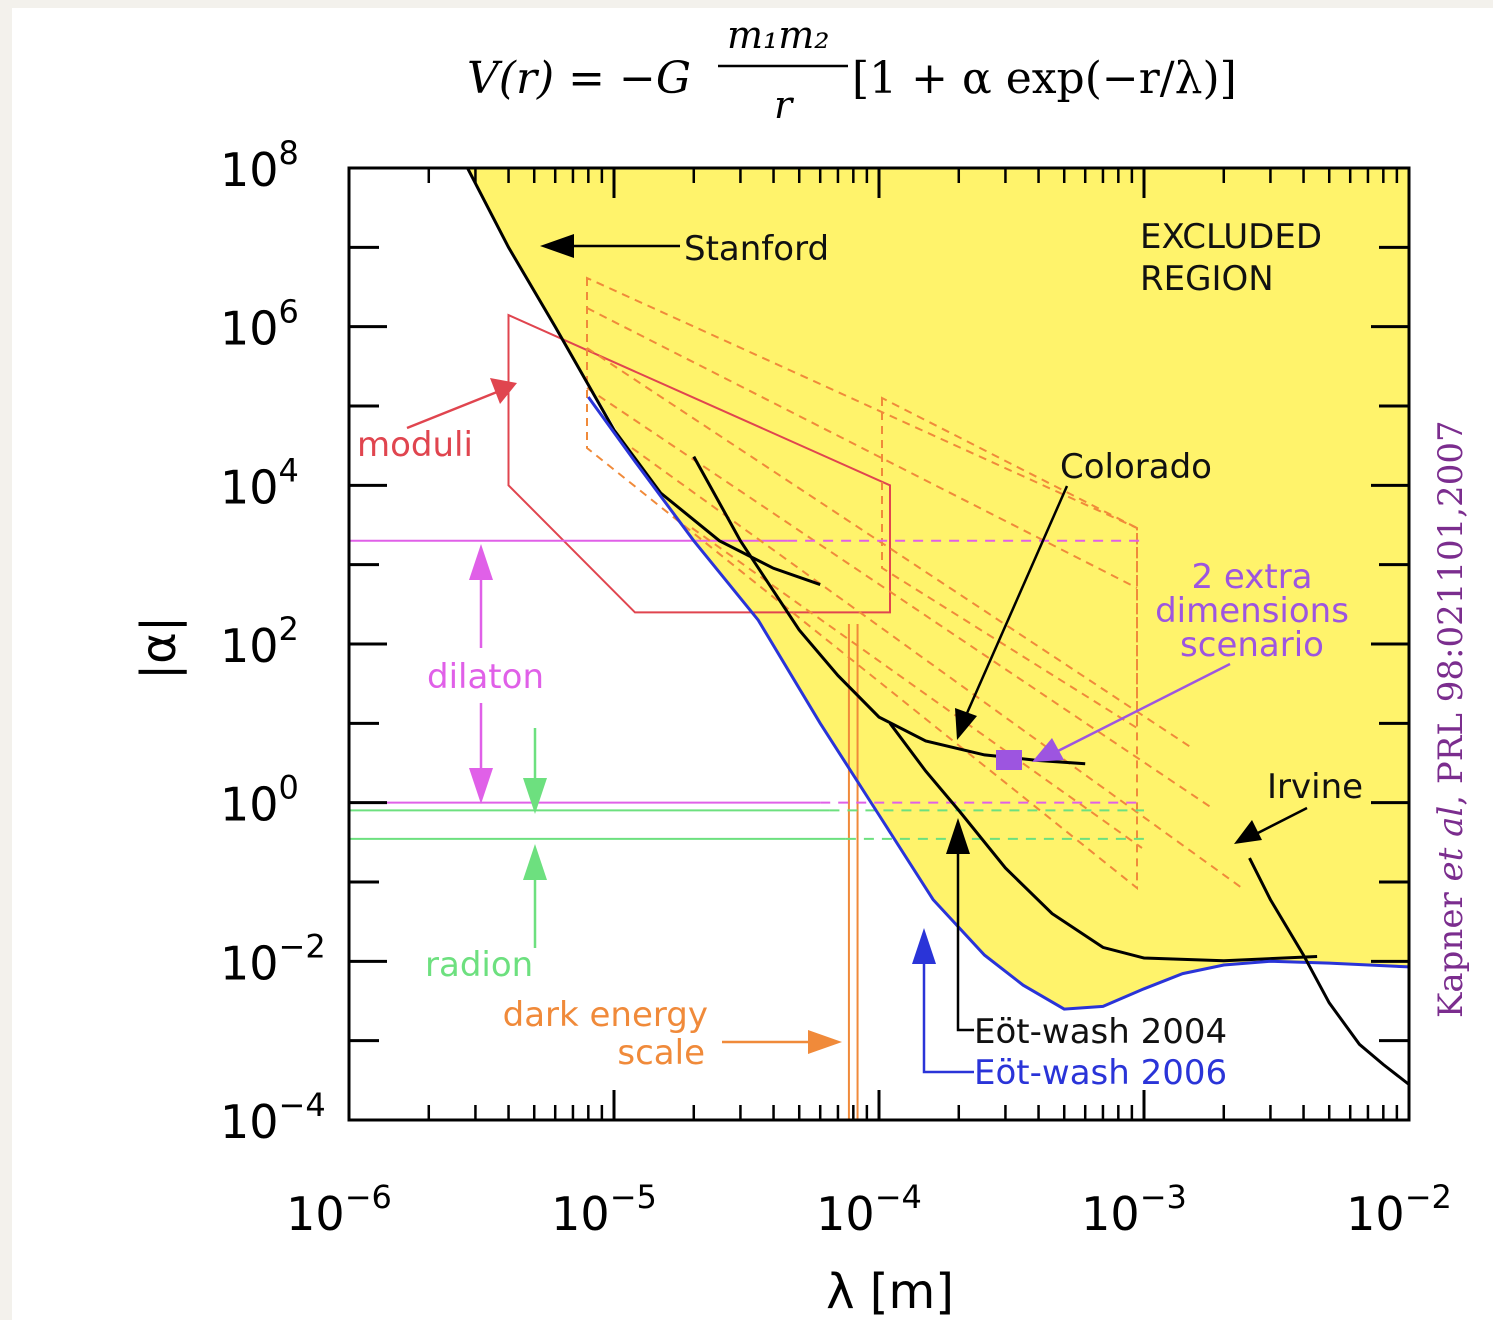  What do you see at coordinates (890, 1292) in the screenshot?
I see `x-axis-label: λ [m]` at bounding box center [890, 1292].